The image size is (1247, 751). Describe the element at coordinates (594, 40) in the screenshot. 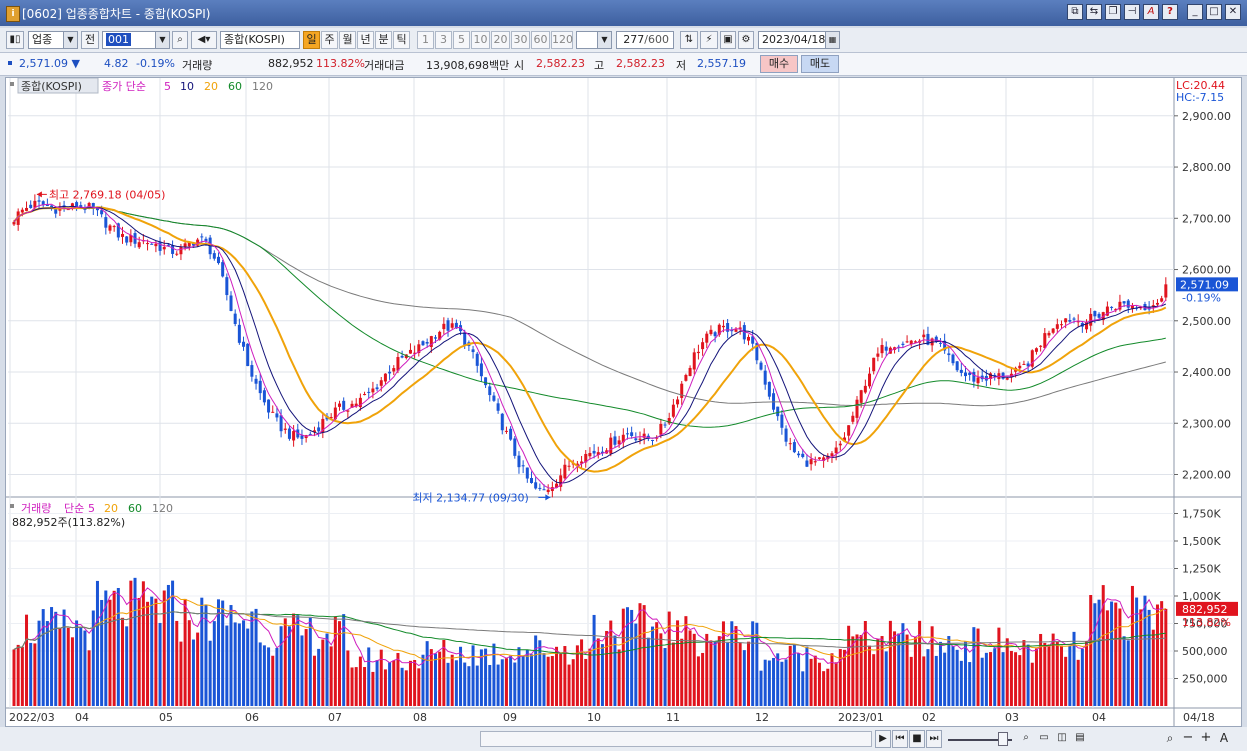

I see `interval-custom-select: ▼` at that location.